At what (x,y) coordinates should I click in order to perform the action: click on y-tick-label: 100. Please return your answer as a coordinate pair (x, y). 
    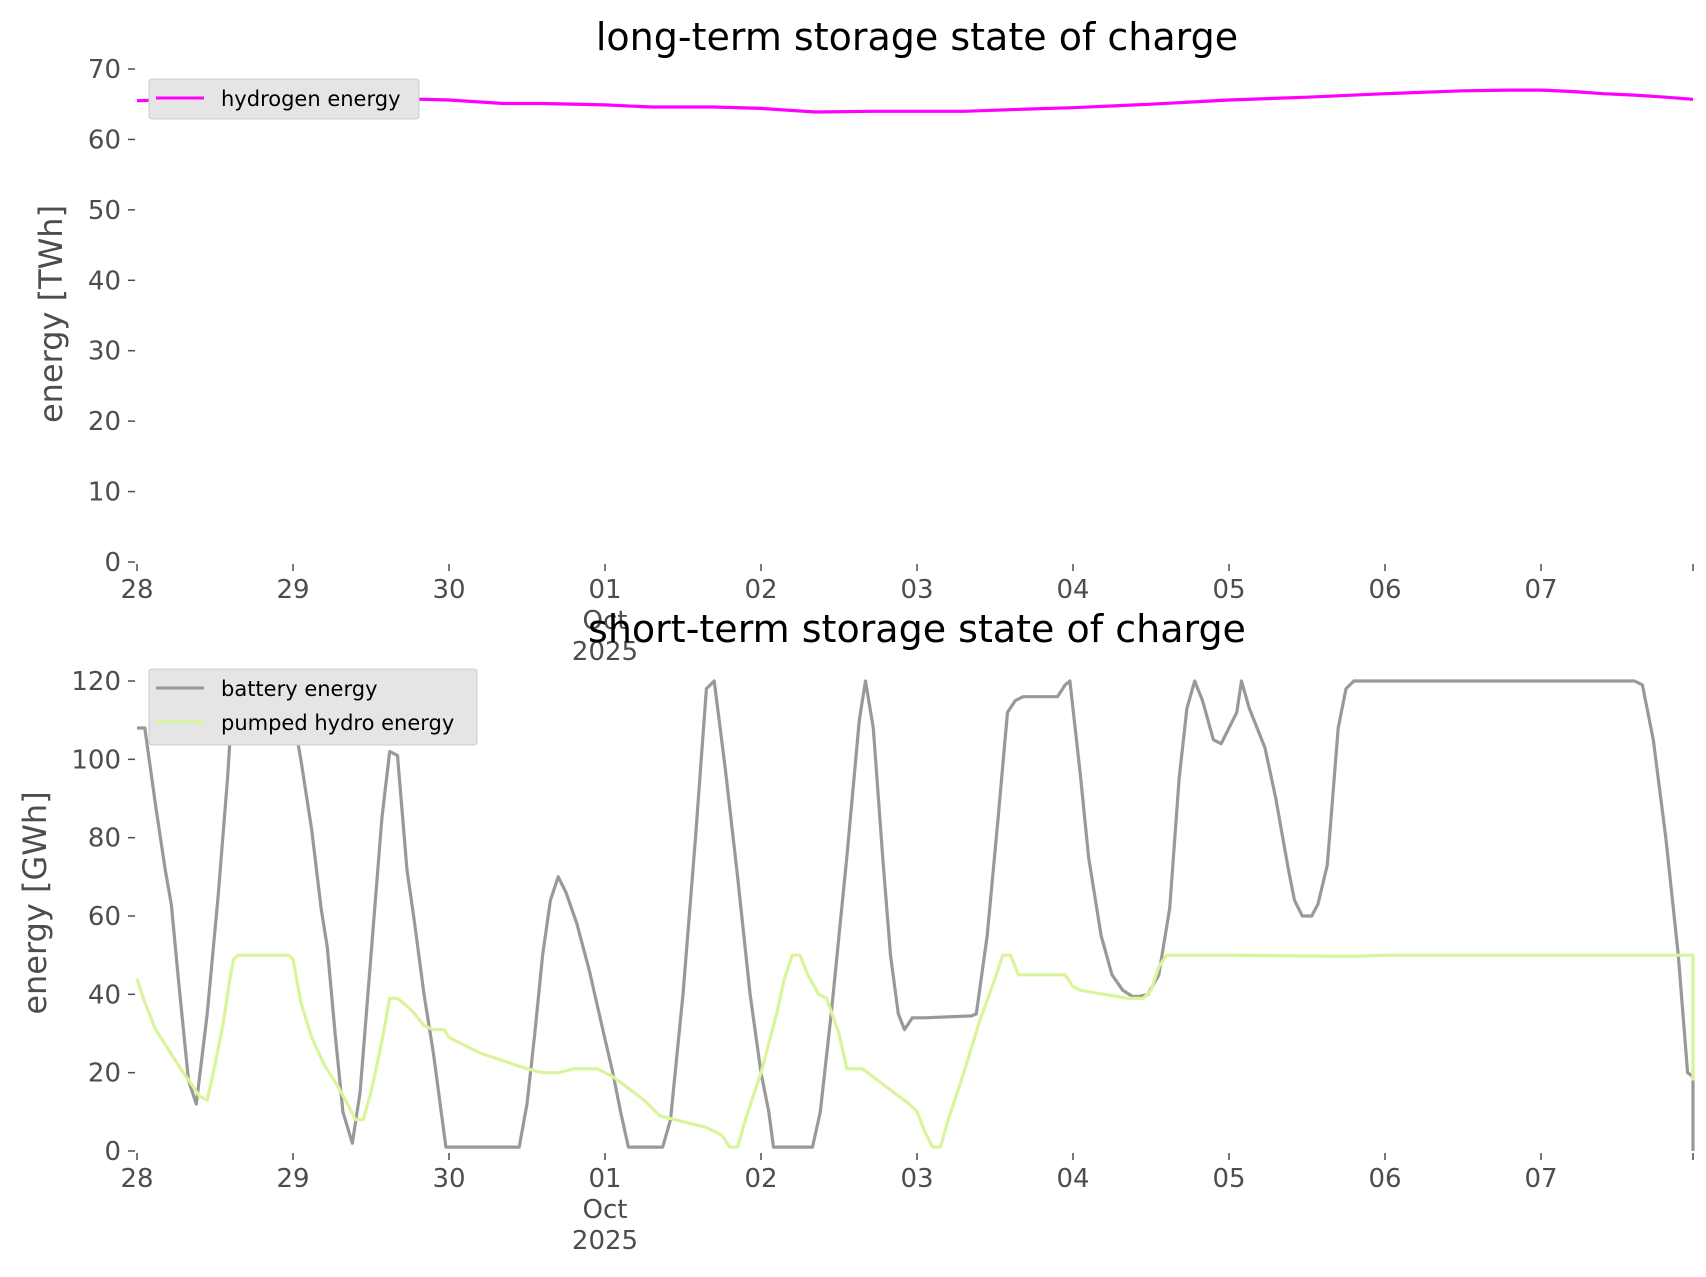
    Looking at the image, I should click on (96, 760).